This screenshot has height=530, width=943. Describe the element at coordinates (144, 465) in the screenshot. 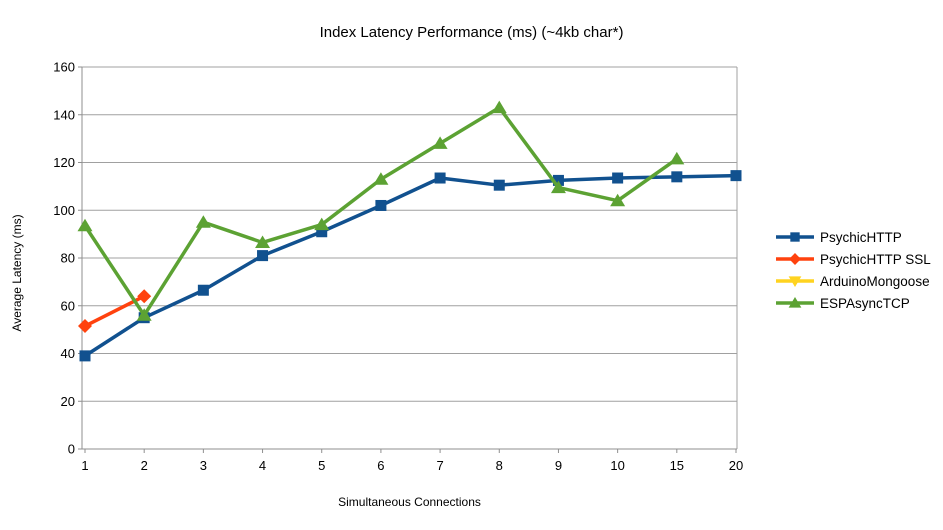

I see `x-tick-label: 2` at that location.